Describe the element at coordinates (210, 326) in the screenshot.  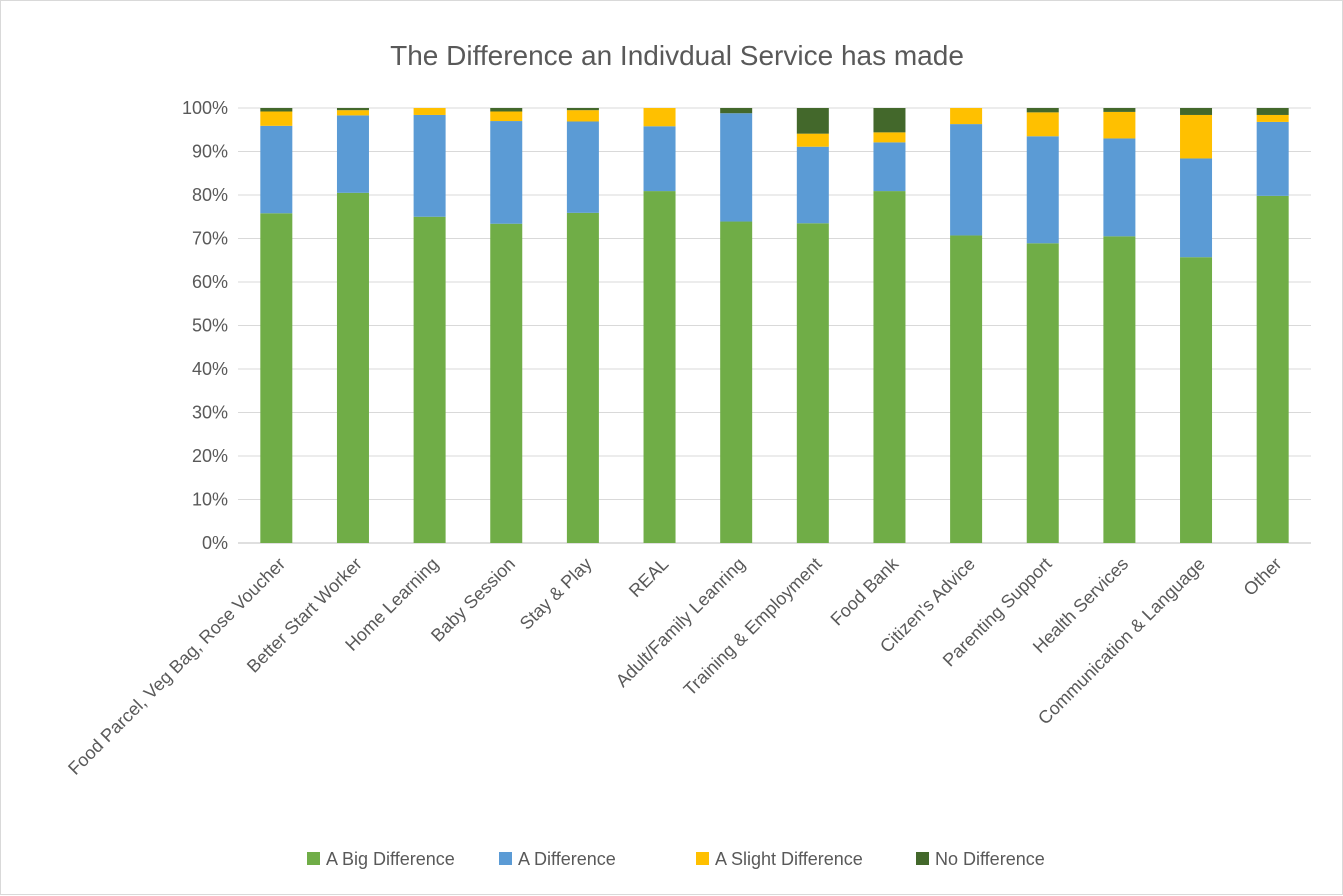
I see `y-tick-label: 50%` at that location.